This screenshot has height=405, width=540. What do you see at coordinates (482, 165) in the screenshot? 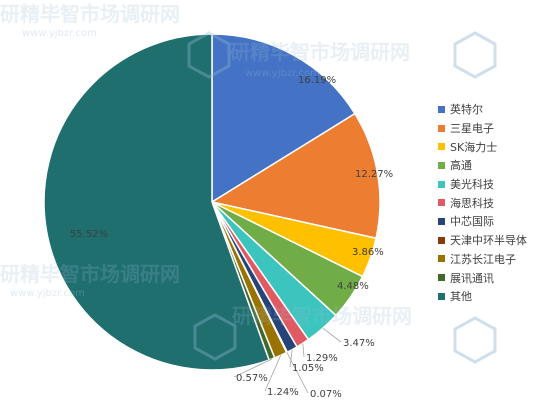
I see `legend-item: 高通` at bounding box center [482, 165].